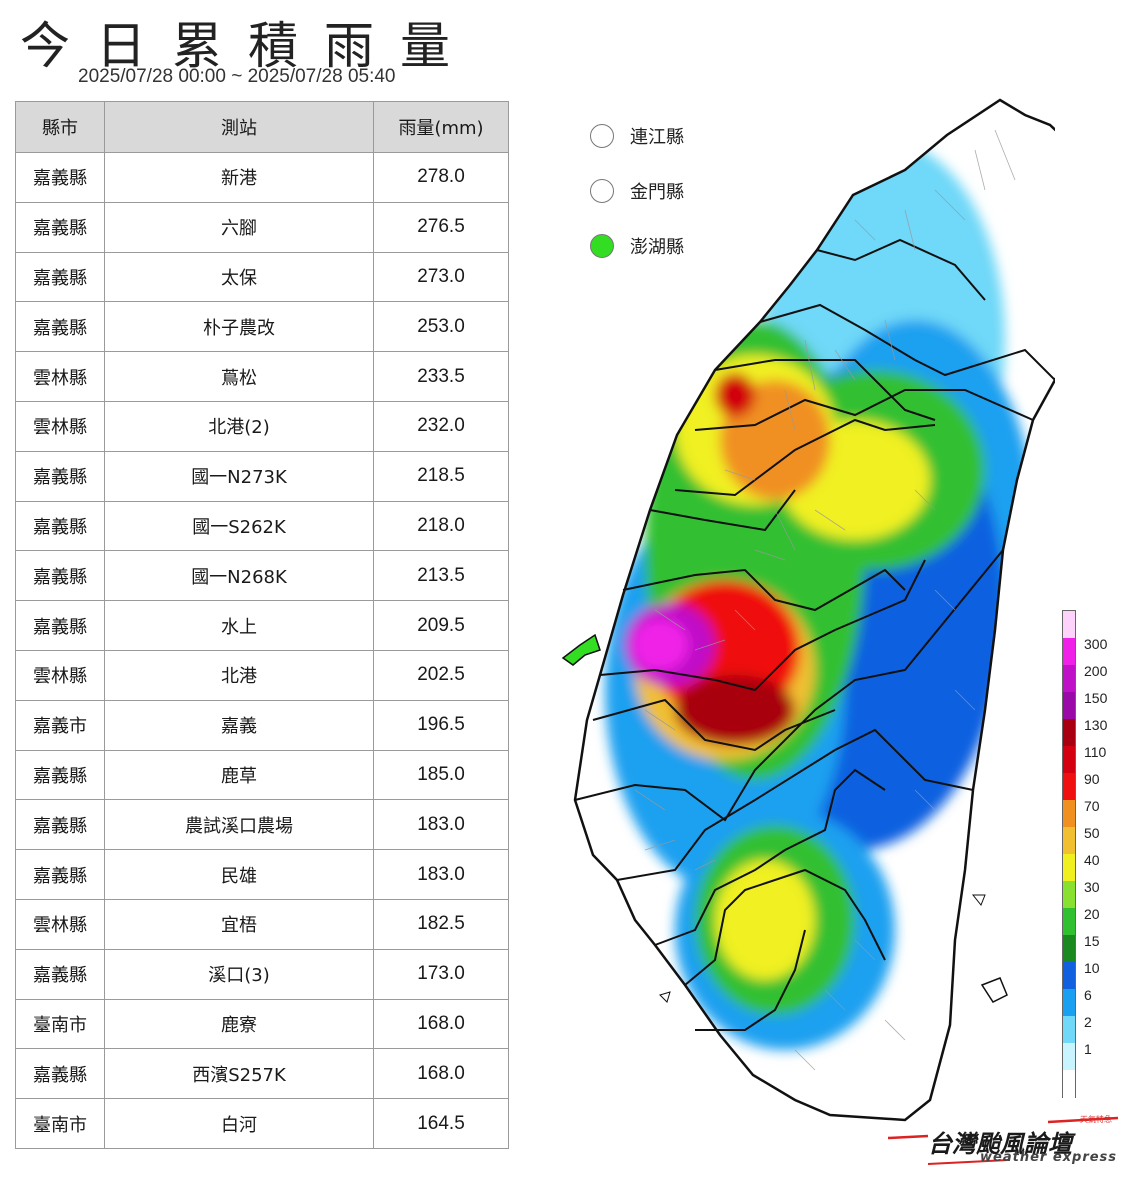 This screenshot has width=1128, height=1184. What do you see at coordinates (441, 1074) in the screenshot?
I see `rain-cell: 168.0` at bounding box center [441, 1074].